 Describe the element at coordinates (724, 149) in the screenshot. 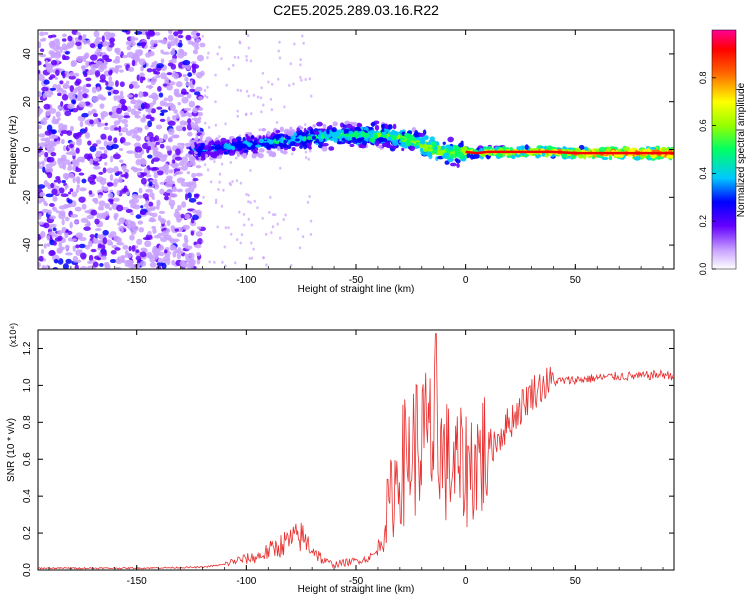

I see `colorbar-gradient` at that location.